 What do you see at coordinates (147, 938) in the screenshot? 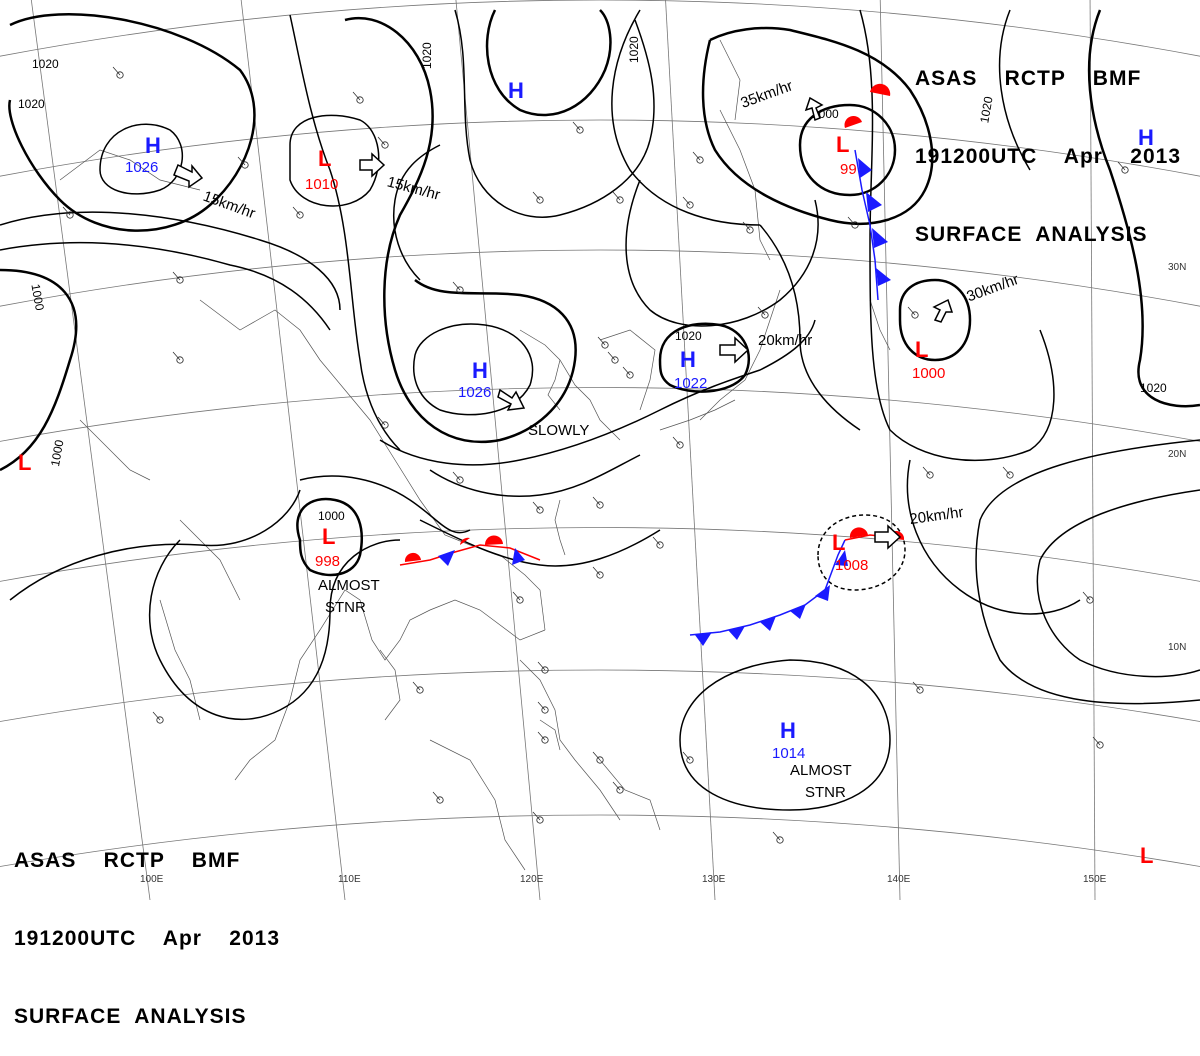
I see `footer-line: 191200UTC Apr 2013` at bounding box center [147, 938].